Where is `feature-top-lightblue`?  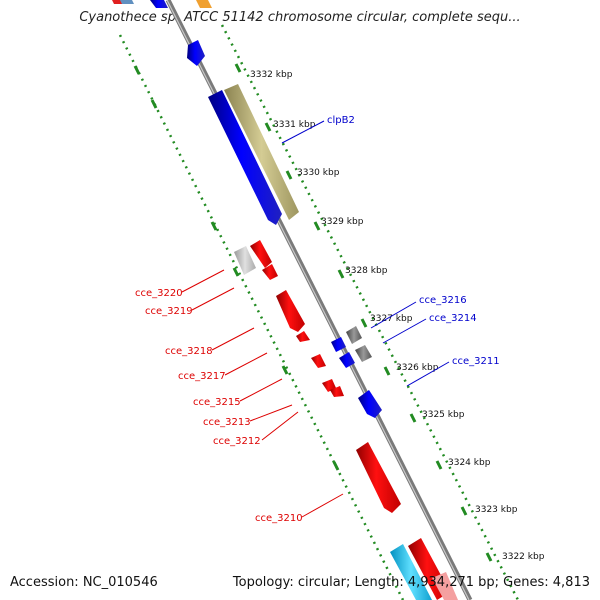 feature-top-lightblue is located at coordinates (127, 2).